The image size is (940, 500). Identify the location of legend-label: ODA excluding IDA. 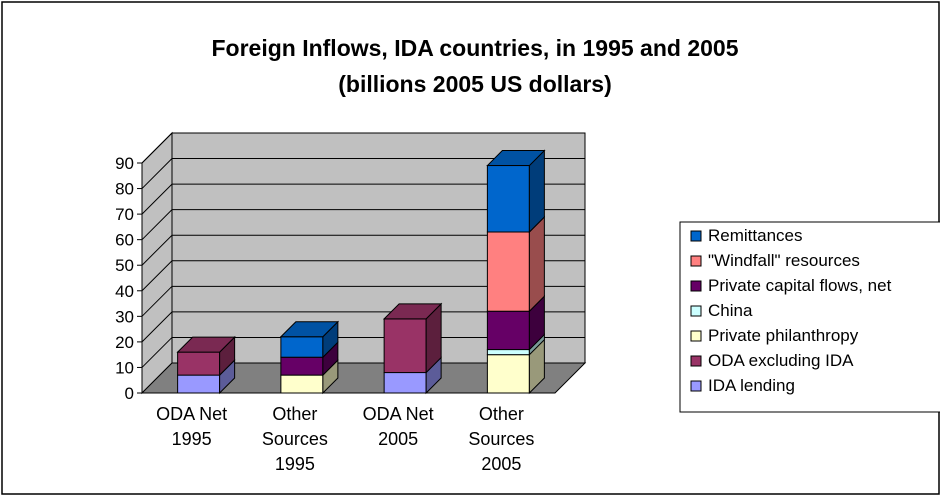
(781, 360).